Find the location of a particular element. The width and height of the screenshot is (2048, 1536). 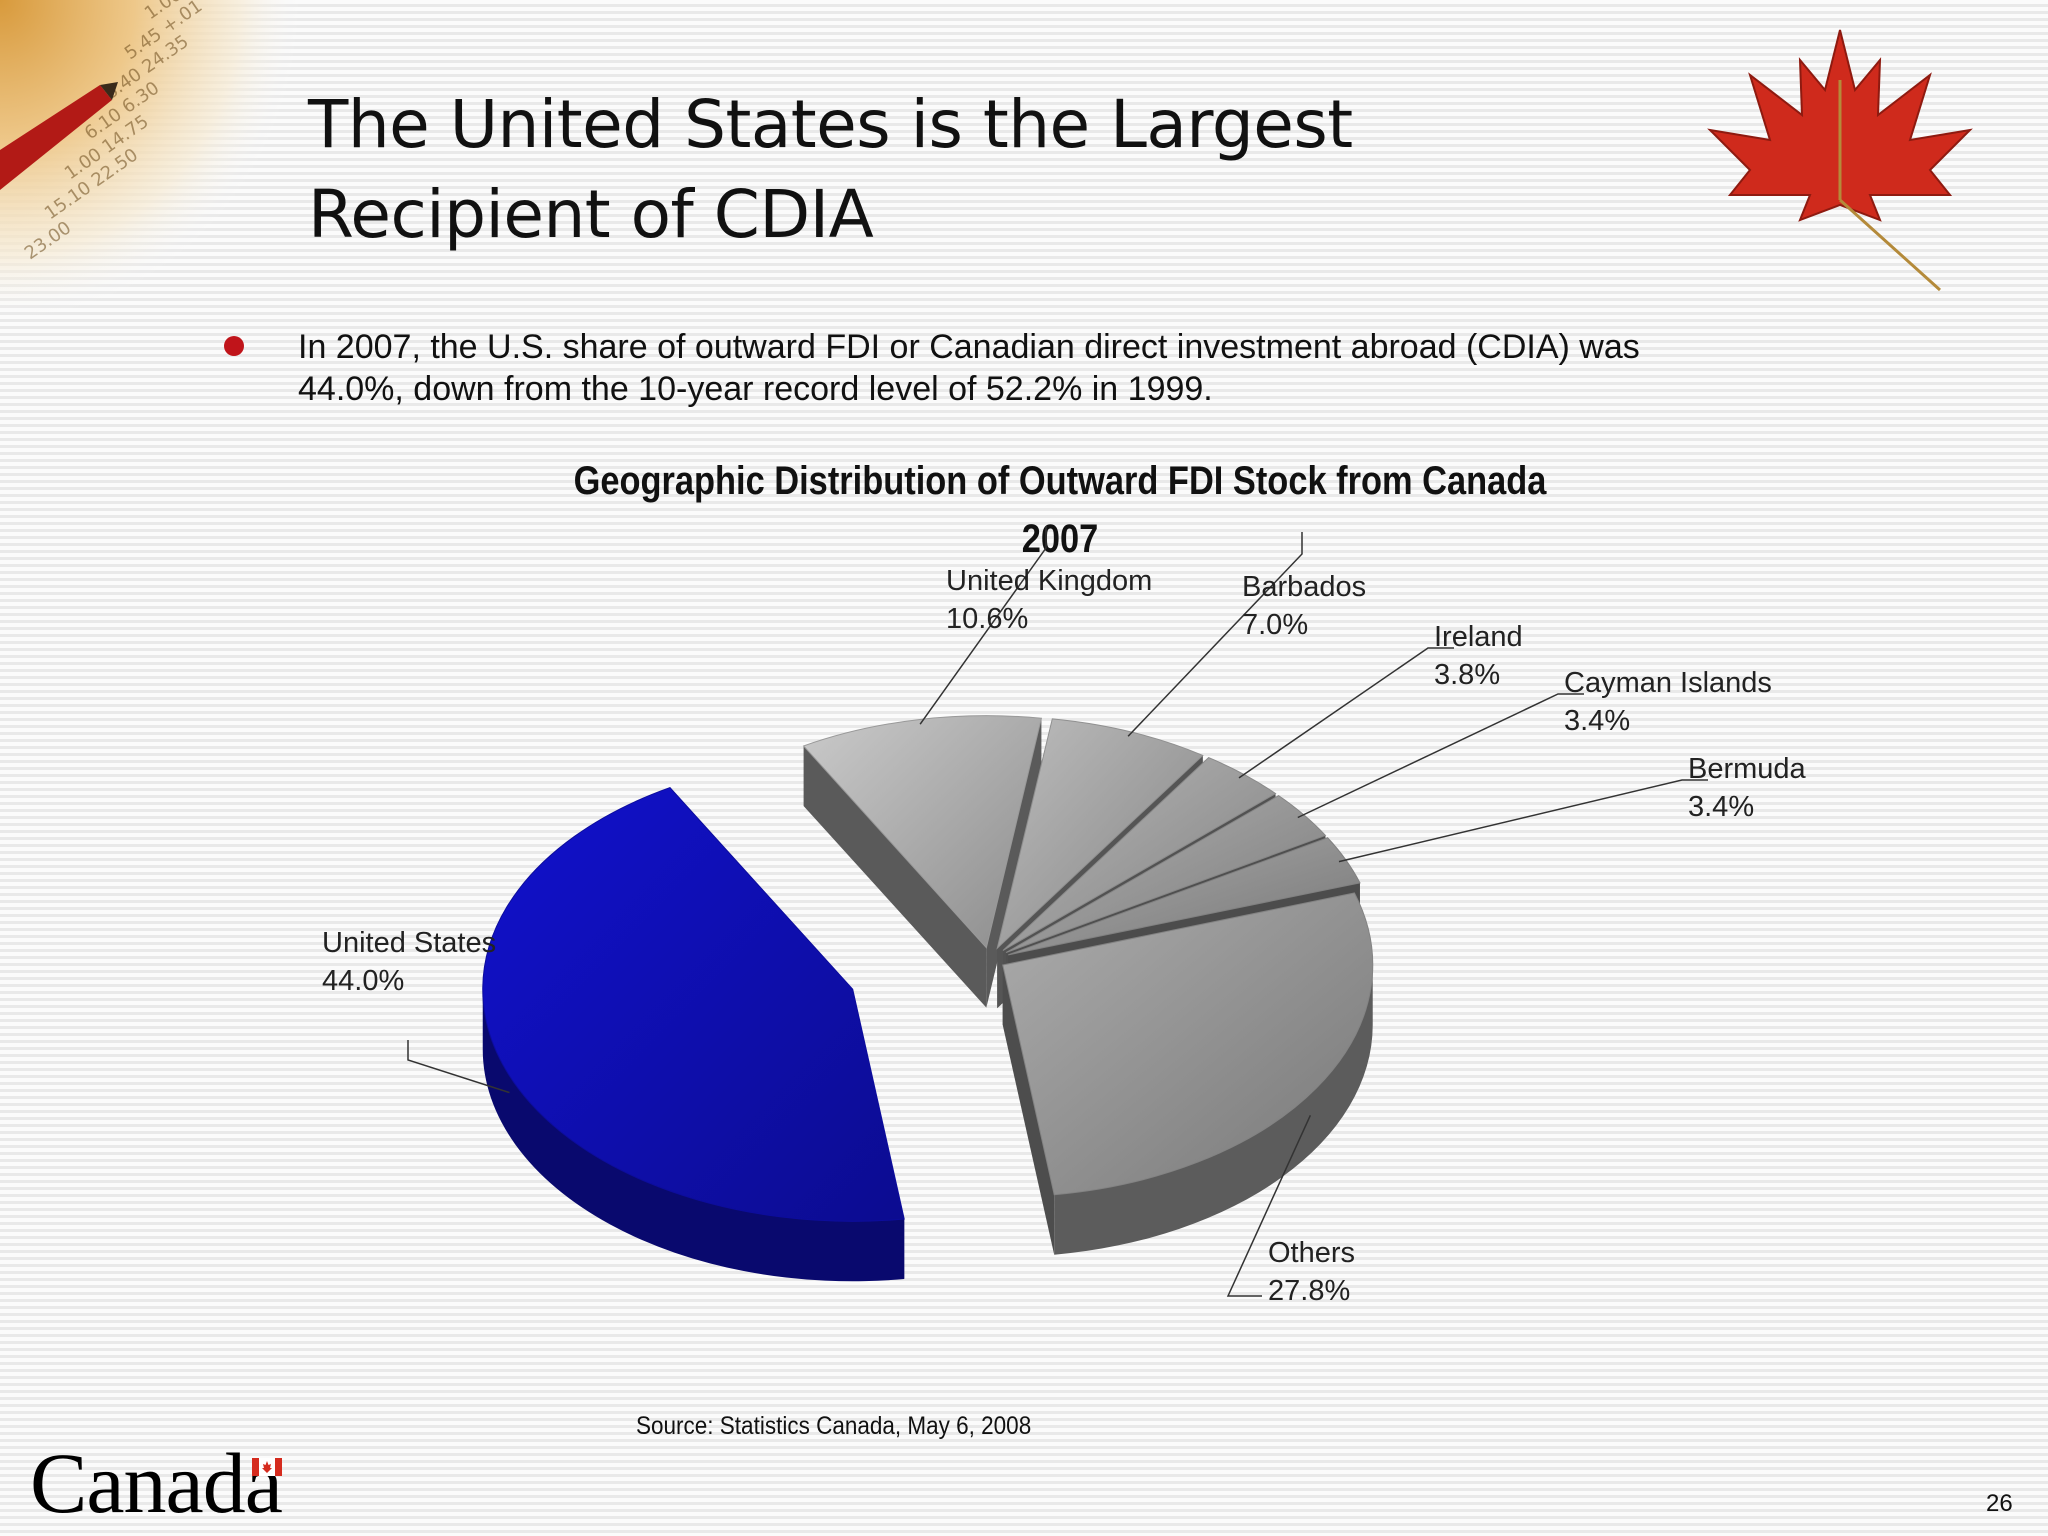

pie-slice-united-states is located at coordinates (693, 1034).